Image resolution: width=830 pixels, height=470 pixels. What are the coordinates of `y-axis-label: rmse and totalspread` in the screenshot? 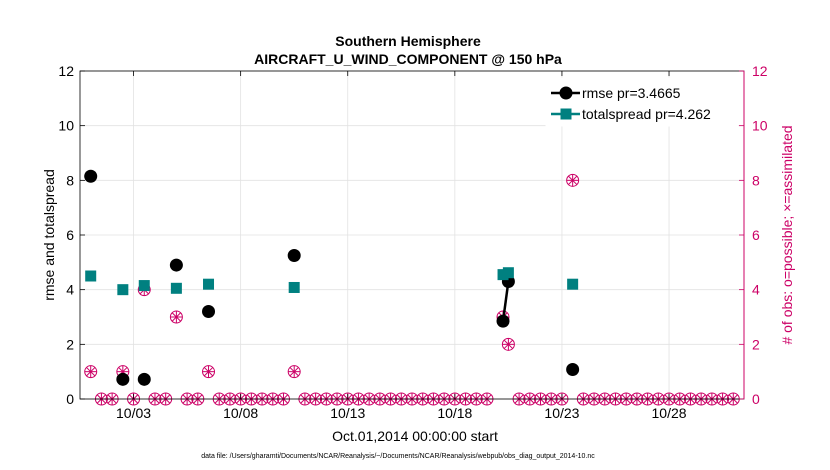 It's located at (49, 235).